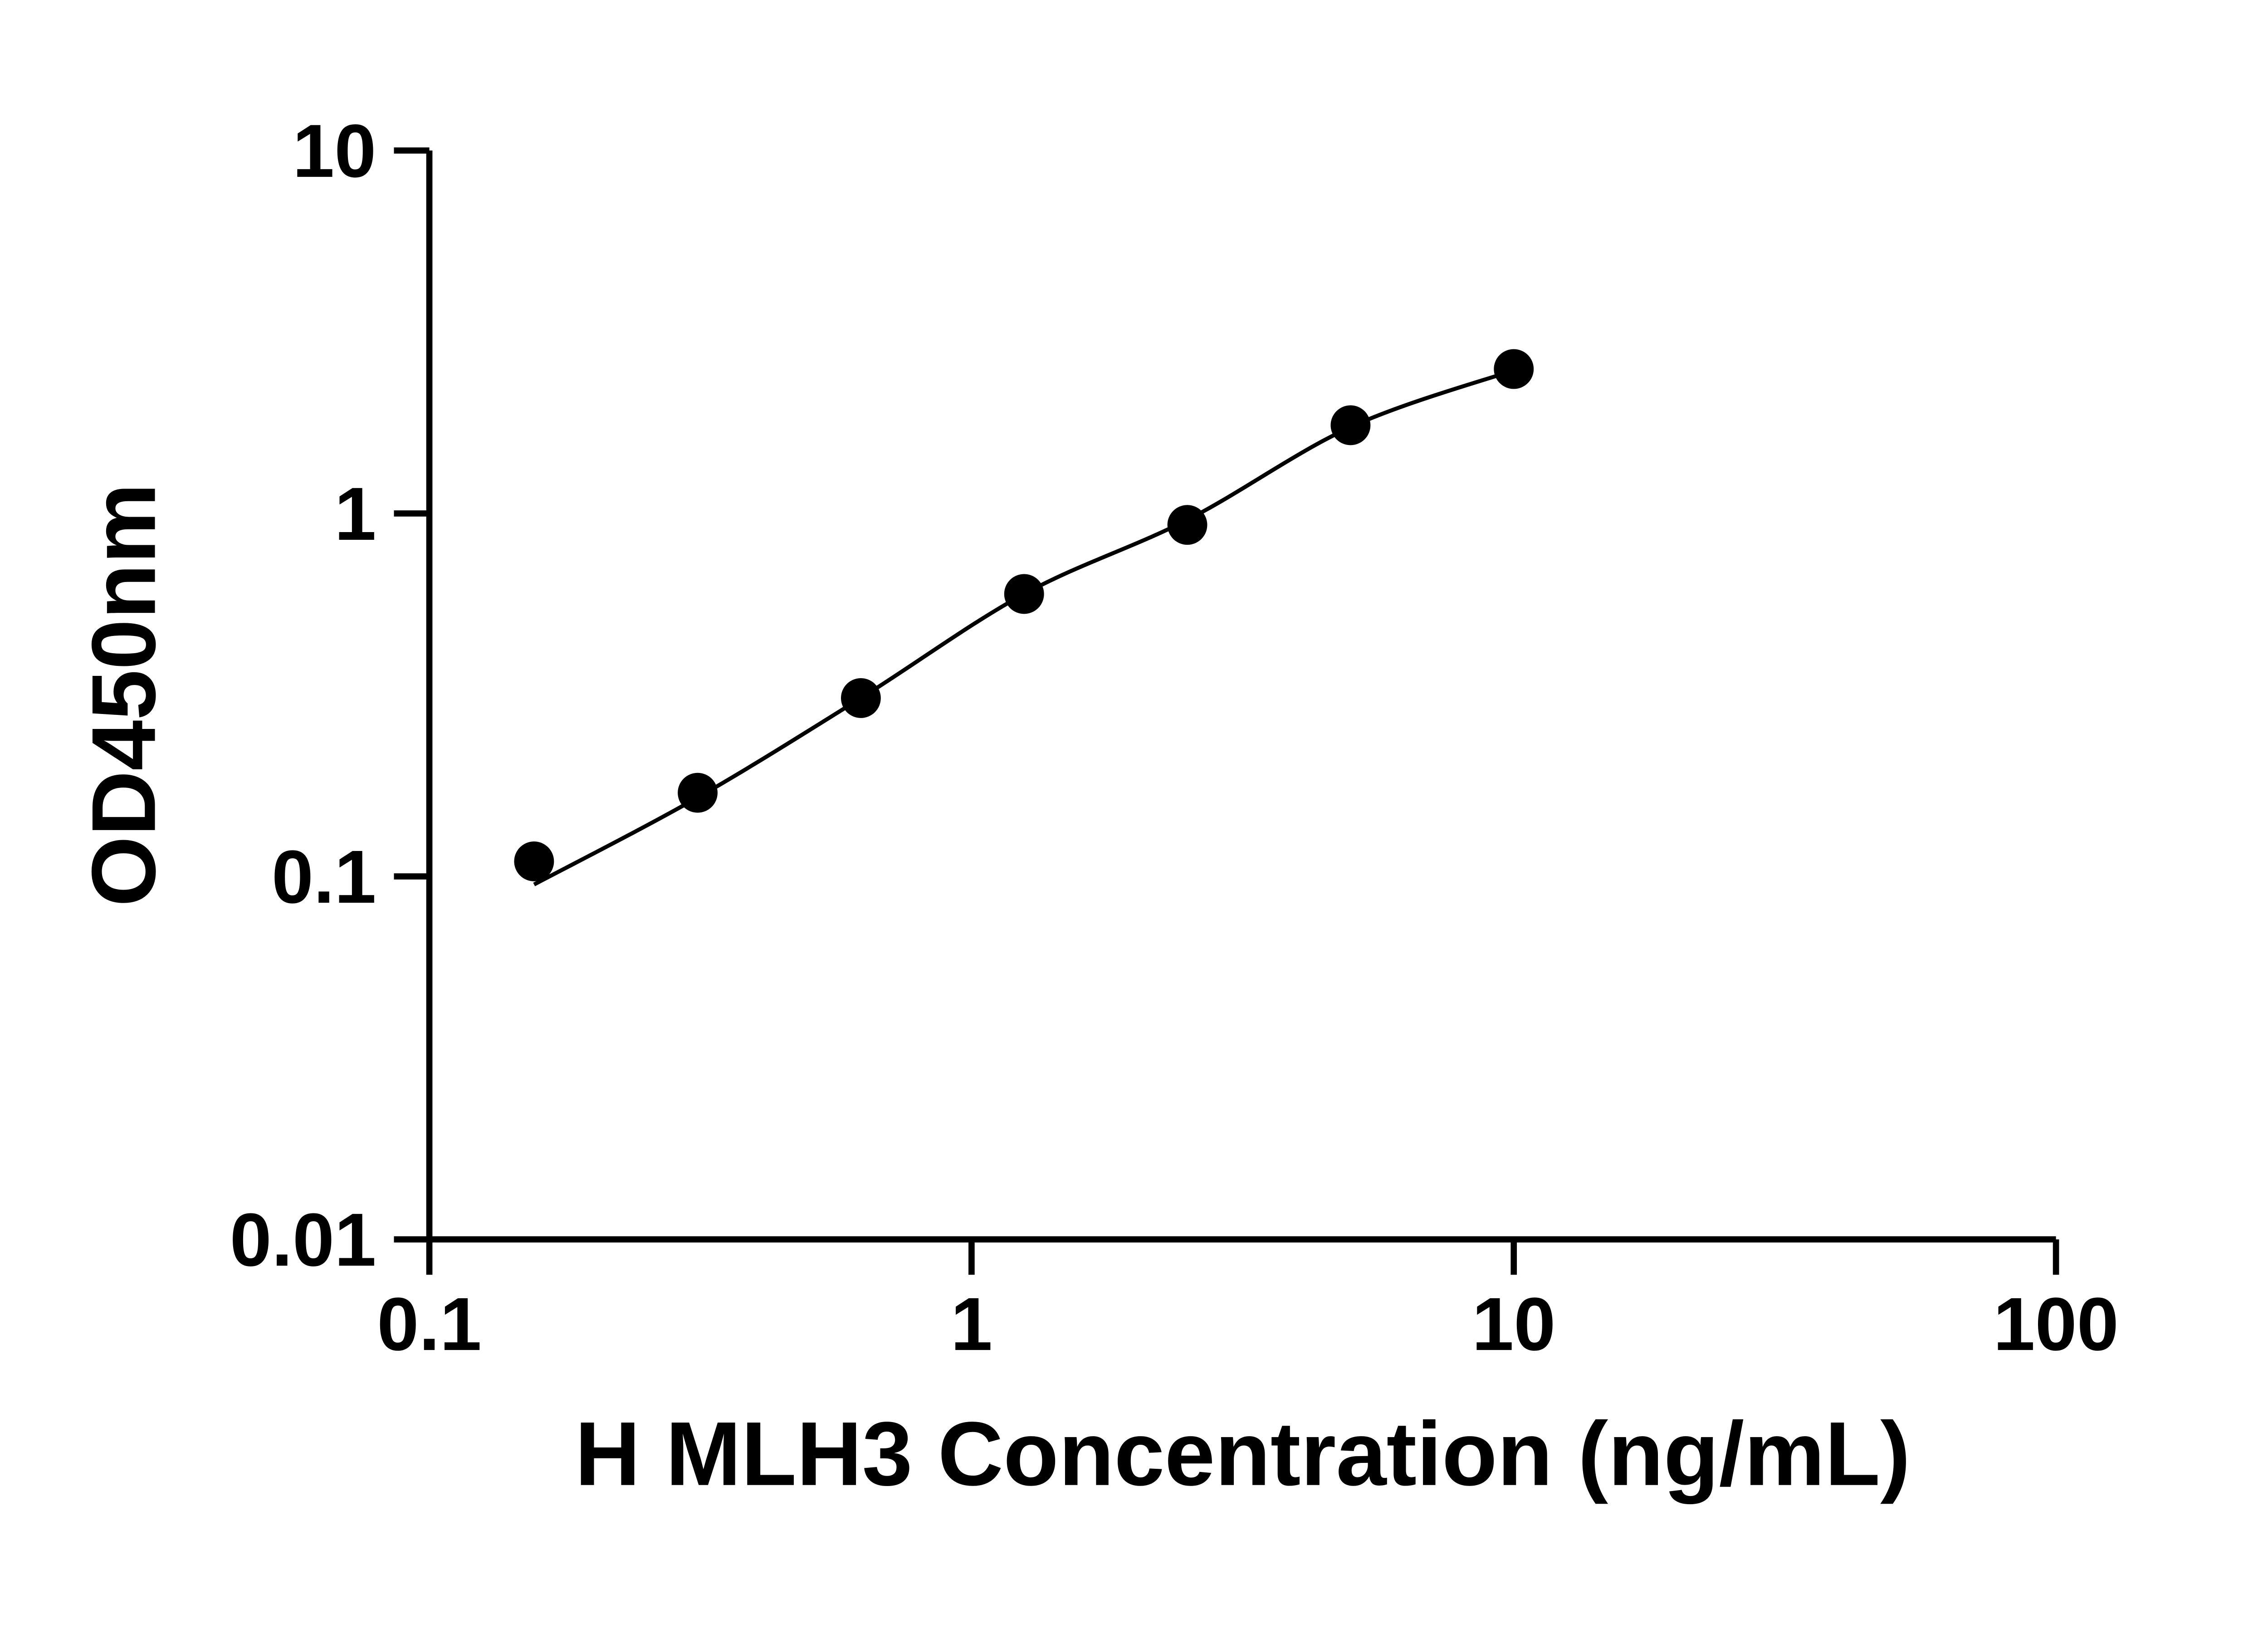 This screenshot has width=2268, height=1633. I want to click on y-axis-tick-label: 10, so click(334, 151).